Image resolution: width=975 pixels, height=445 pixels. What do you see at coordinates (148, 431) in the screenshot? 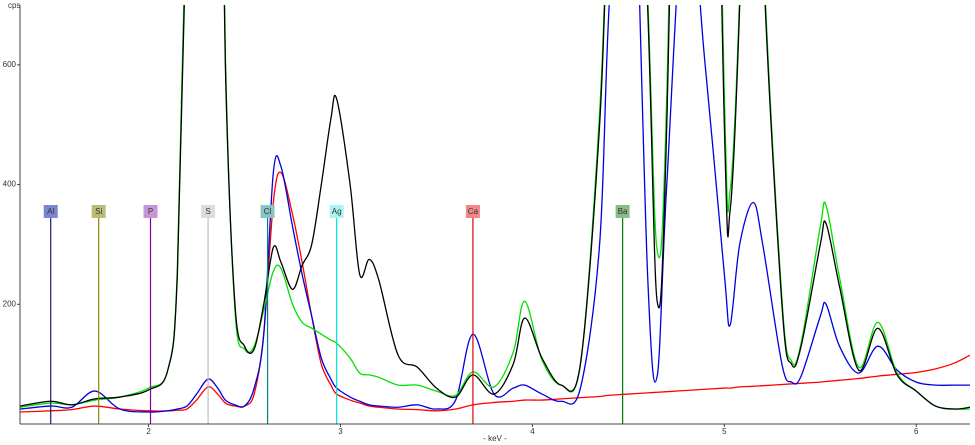
I see `x-tick-label: 2` at bounding box center [148, 431].